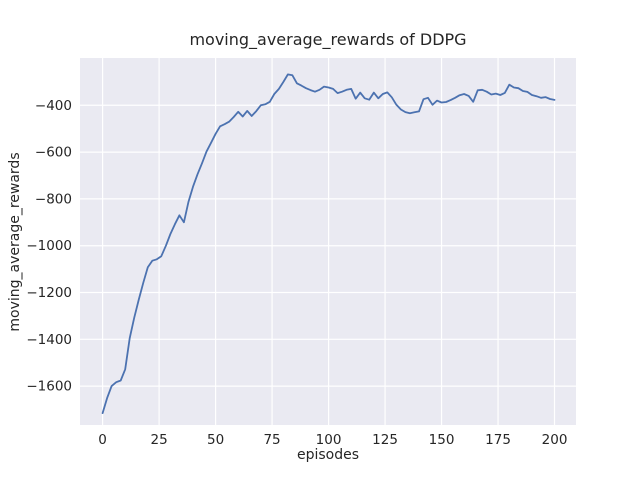  Describe the element at coordinates (53, 106) in the screenshot. I see `y-tick-label: −400` at that location.